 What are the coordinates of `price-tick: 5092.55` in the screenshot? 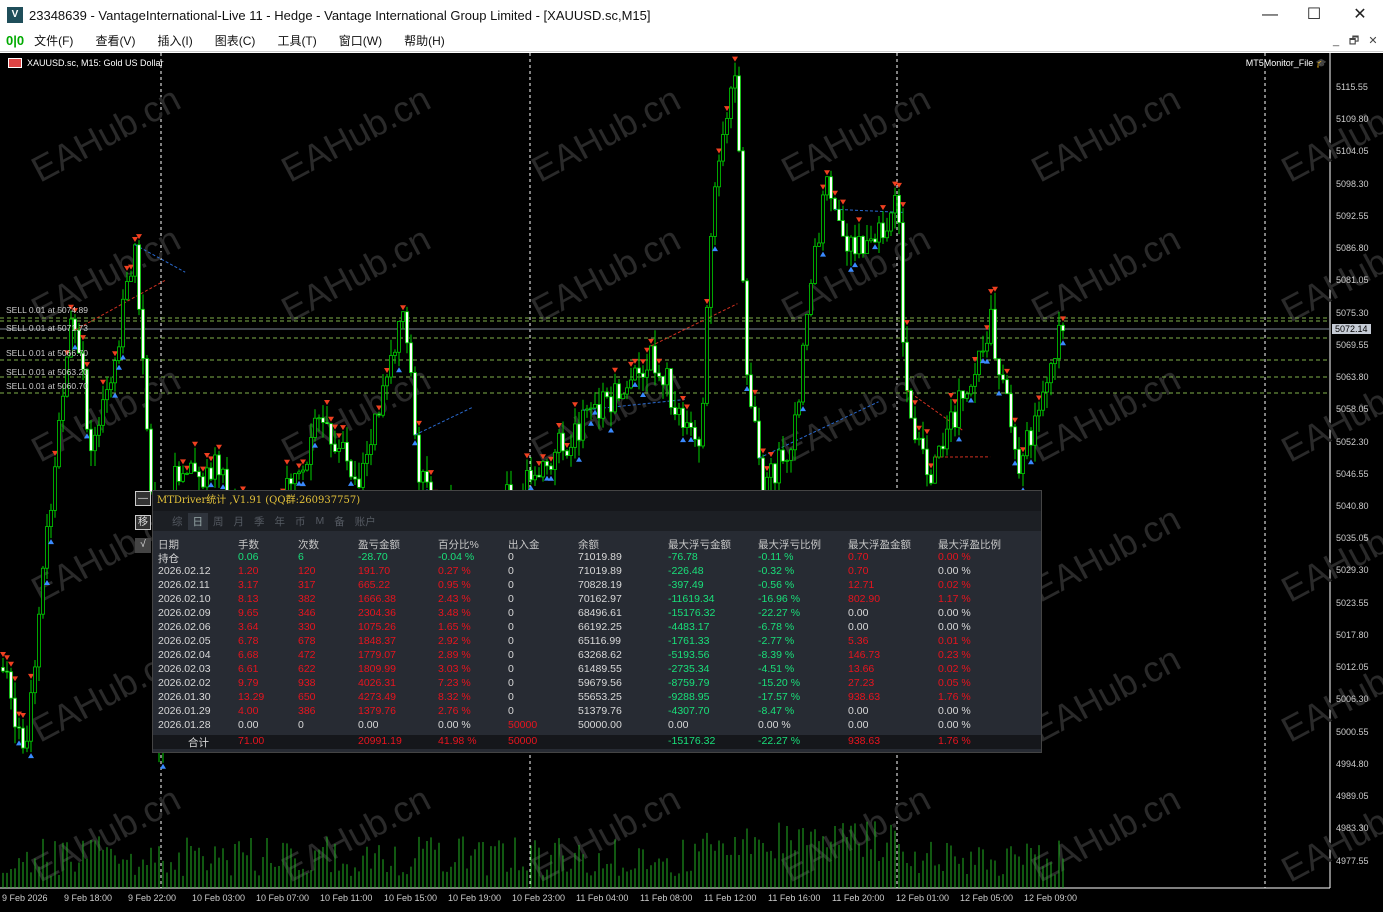 It's located at (1352, 215).